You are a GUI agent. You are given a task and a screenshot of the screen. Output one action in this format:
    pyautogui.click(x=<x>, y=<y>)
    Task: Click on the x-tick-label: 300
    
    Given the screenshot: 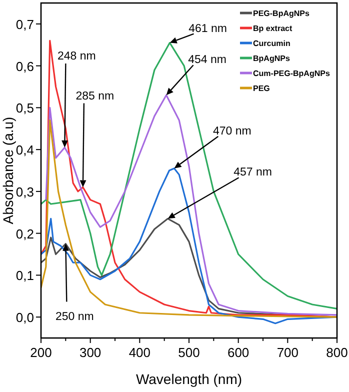 What is the action you would take?
    pyautogui.click(x=90, y=352)
    